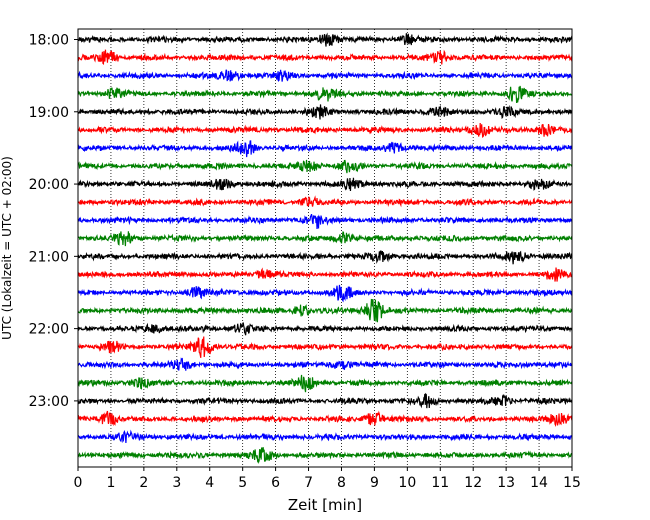  What do you see at coordinates (325, 149) in the screenshot?
I see `trace-1930` at bounding box center [325, 149].